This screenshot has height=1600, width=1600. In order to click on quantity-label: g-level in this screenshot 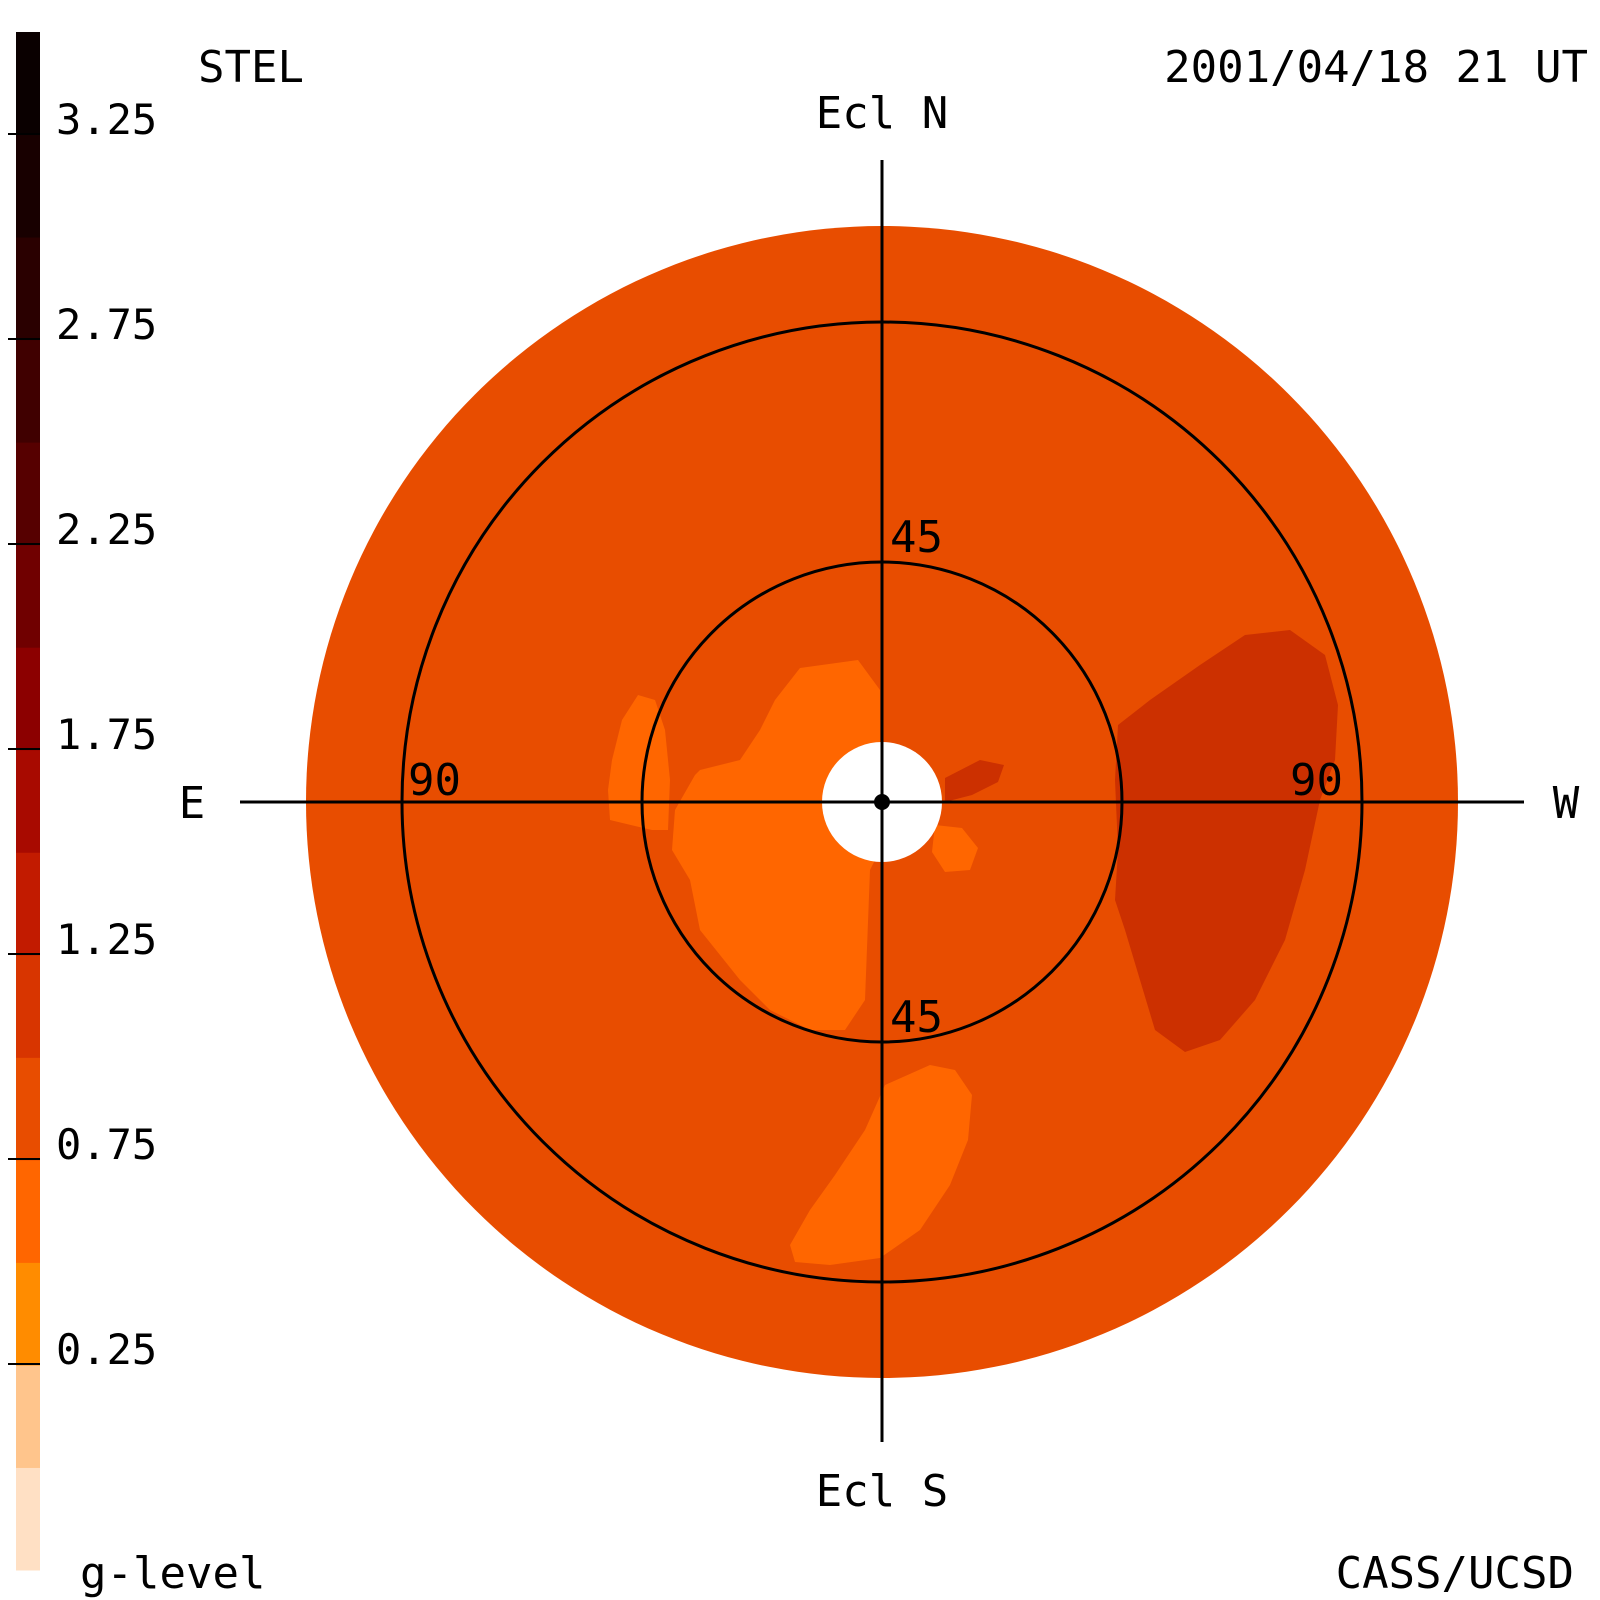, I will do `click(172, 1573)`.